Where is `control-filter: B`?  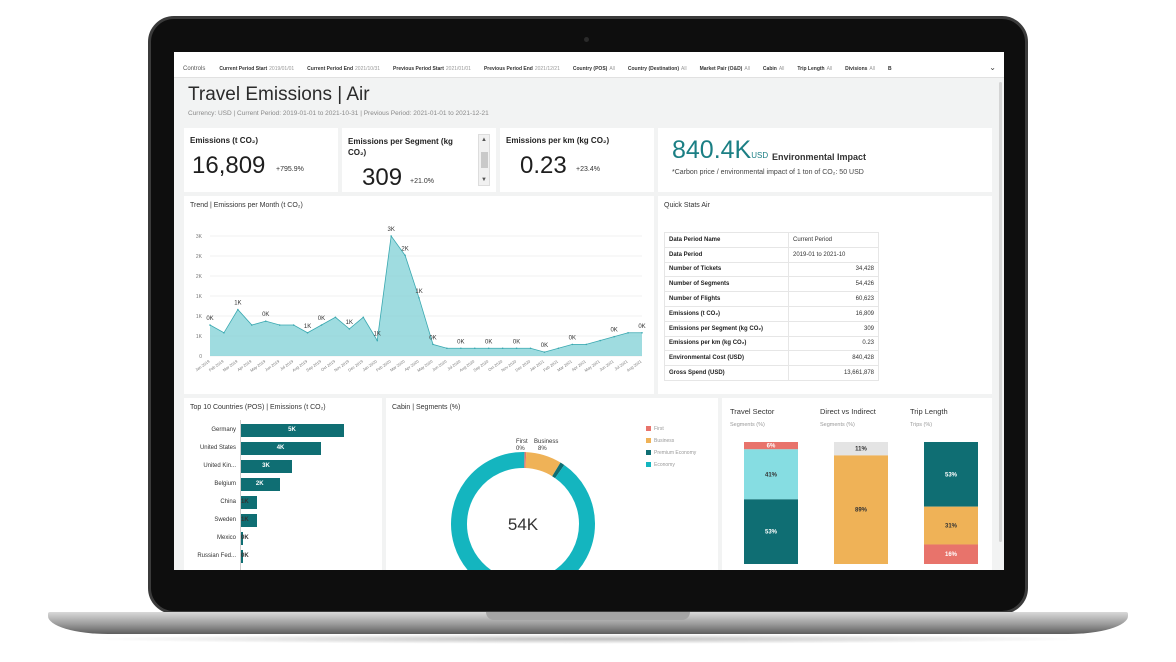 control-filter: B is located at coordinates (891, 69).